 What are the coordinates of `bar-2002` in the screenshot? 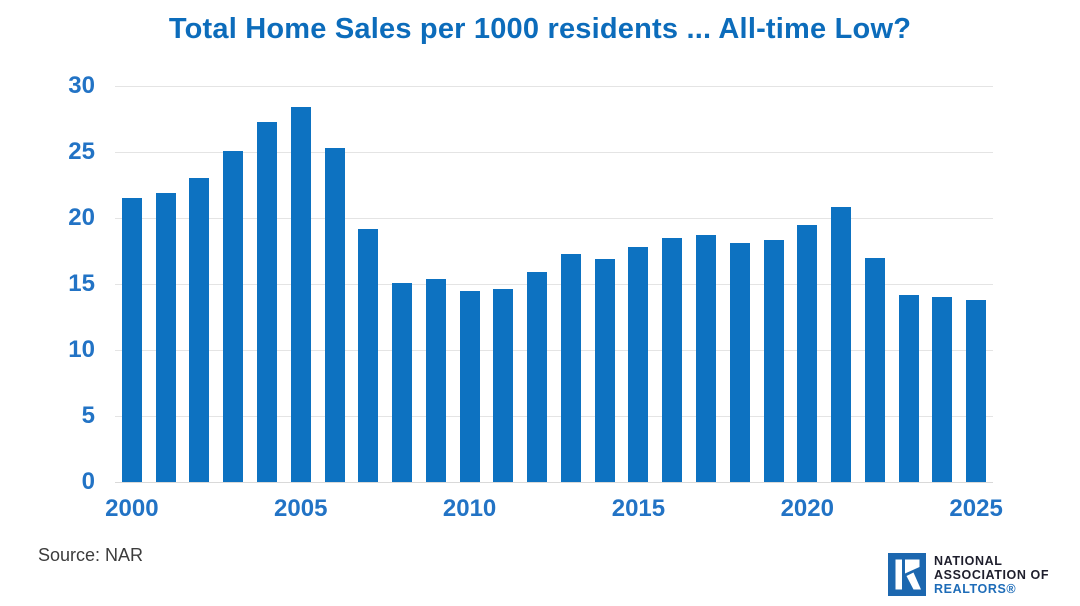 It's located at (199, 330).